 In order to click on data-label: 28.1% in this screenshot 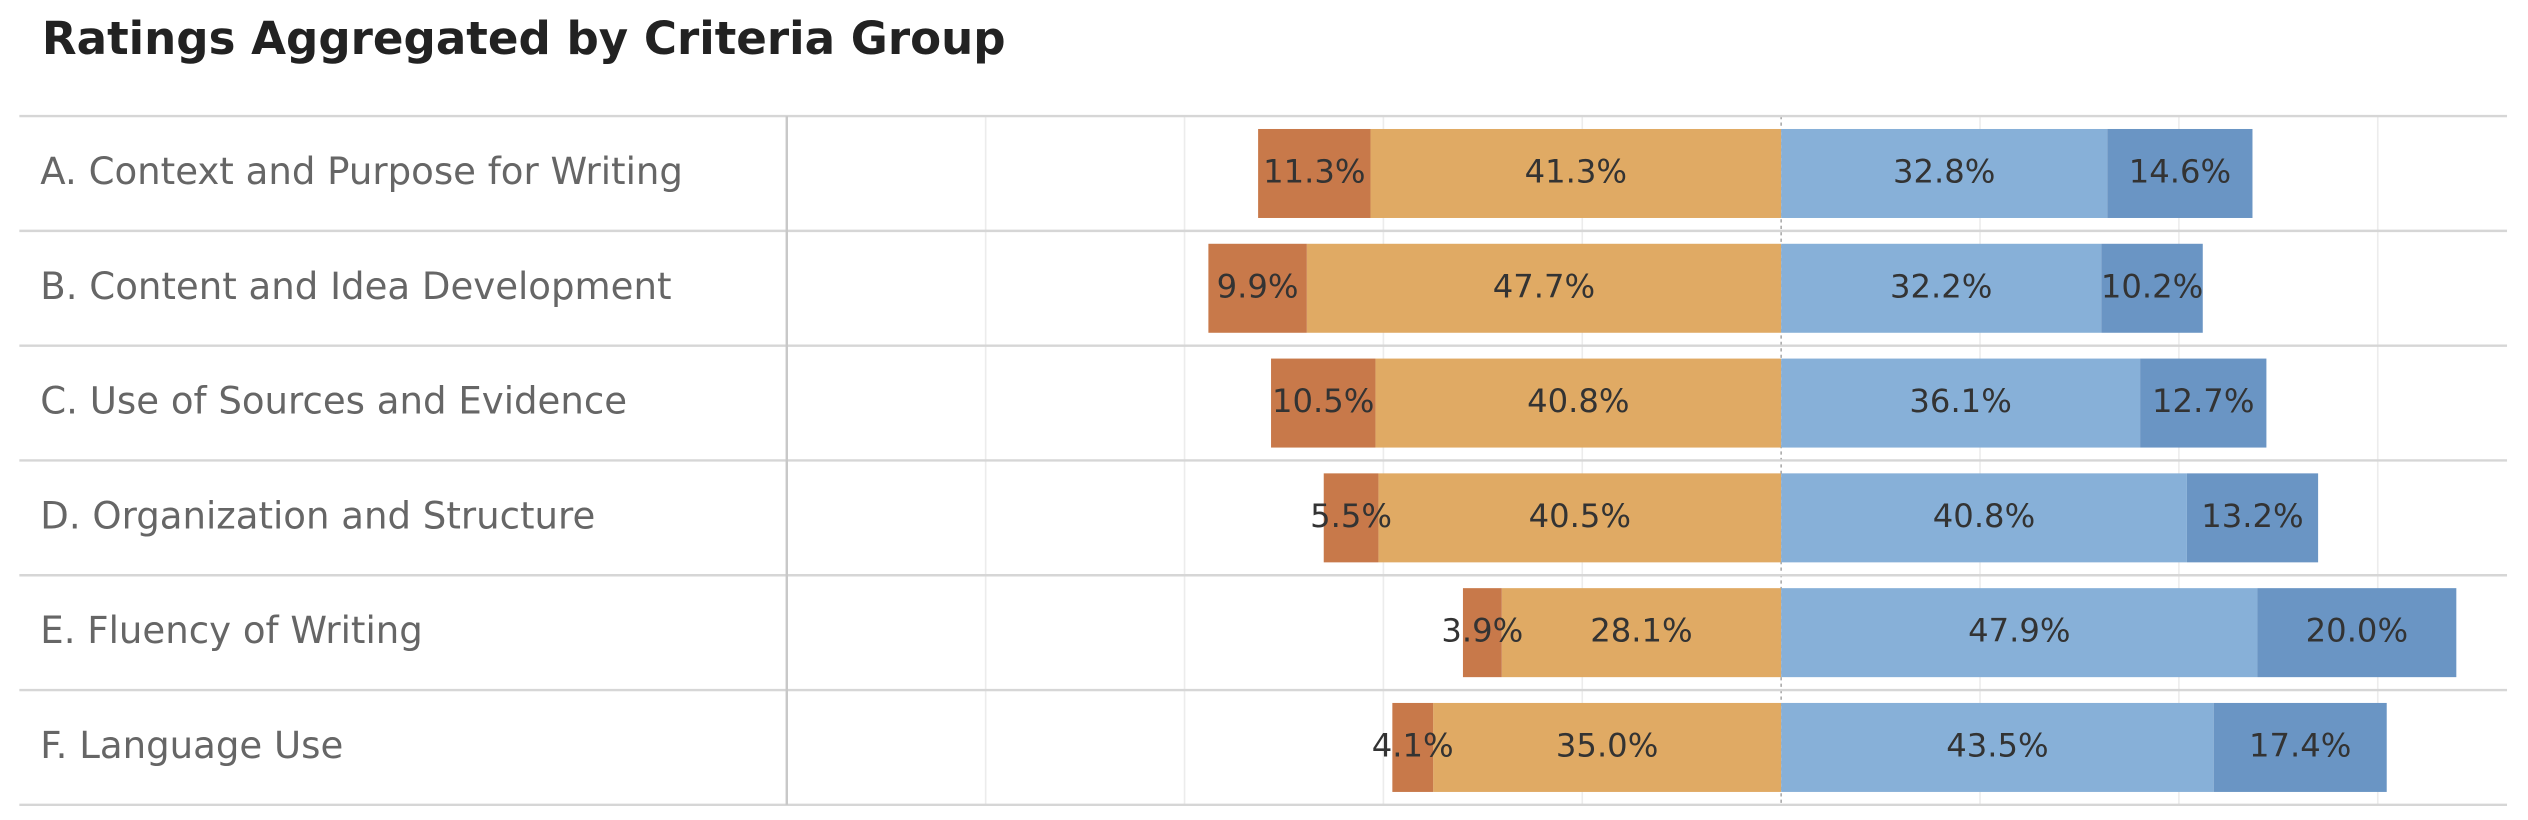, I will do `click(1641, 631)`.